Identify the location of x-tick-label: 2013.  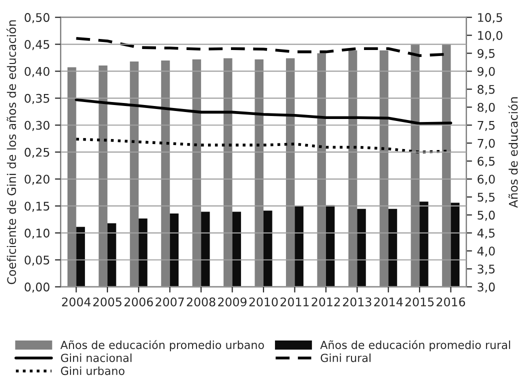
(357, 301).